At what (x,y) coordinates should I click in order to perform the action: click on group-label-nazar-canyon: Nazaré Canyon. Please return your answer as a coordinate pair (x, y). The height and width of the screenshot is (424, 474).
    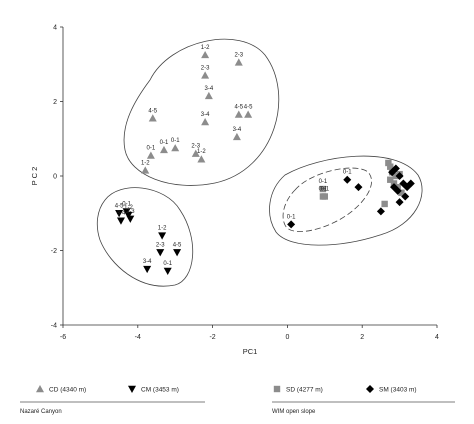
    Looking at the image, I should click on (41, 412).